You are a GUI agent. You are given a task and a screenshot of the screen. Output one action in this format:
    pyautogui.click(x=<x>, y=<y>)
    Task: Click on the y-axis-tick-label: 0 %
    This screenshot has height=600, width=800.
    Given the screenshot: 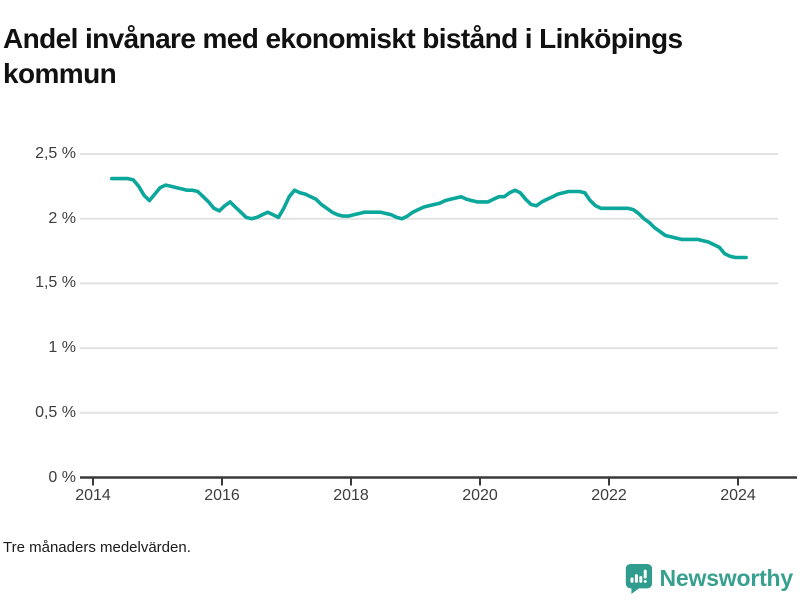 What is the action you would take?
    pyautogui.click(x=62, y=477)
    